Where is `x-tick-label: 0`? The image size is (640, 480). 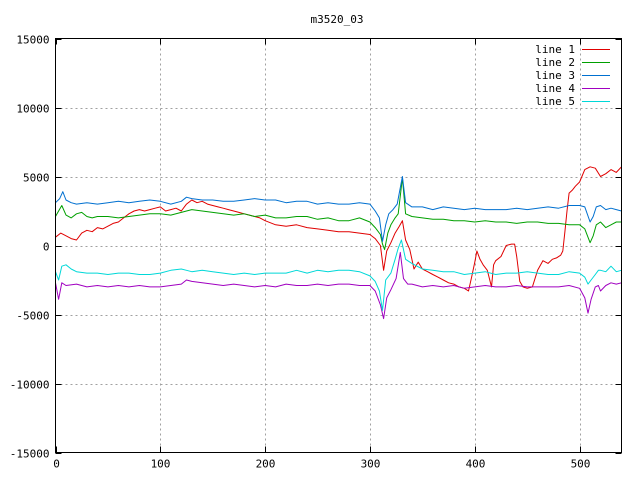 x-tick-label: 0 is located at coordinates (56, 464).